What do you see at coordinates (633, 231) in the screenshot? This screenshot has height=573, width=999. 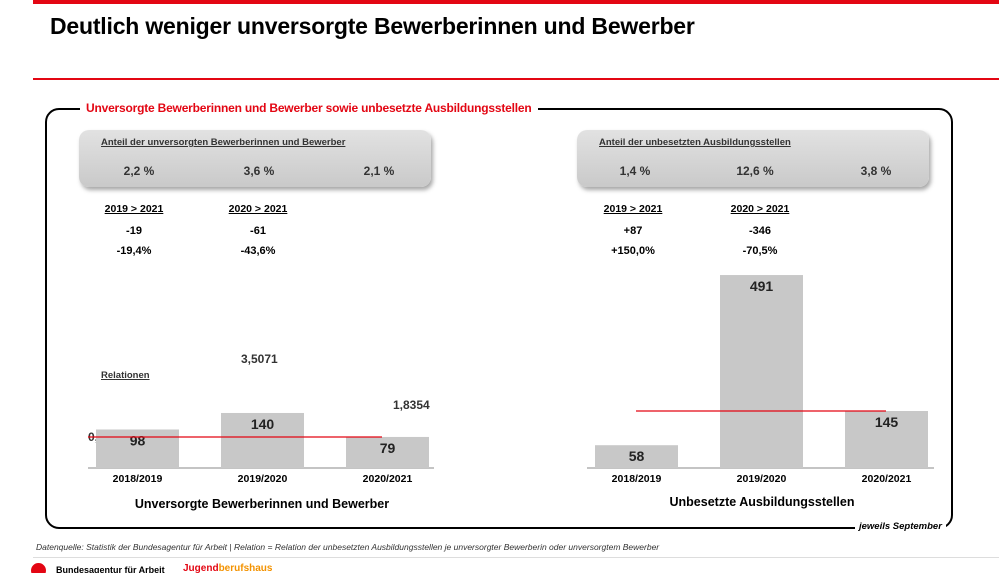 I see `right-change-abs: +87` at bounding box center [633, 231].